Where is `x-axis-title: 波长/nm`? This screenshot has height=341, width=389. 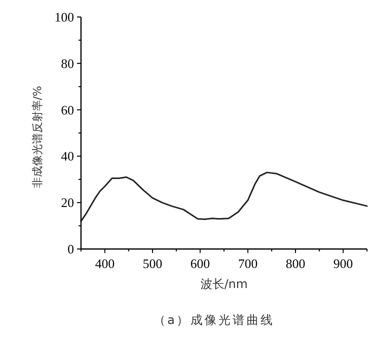
x-axis-title: 波长/nm is located at coordinates (224, 284).